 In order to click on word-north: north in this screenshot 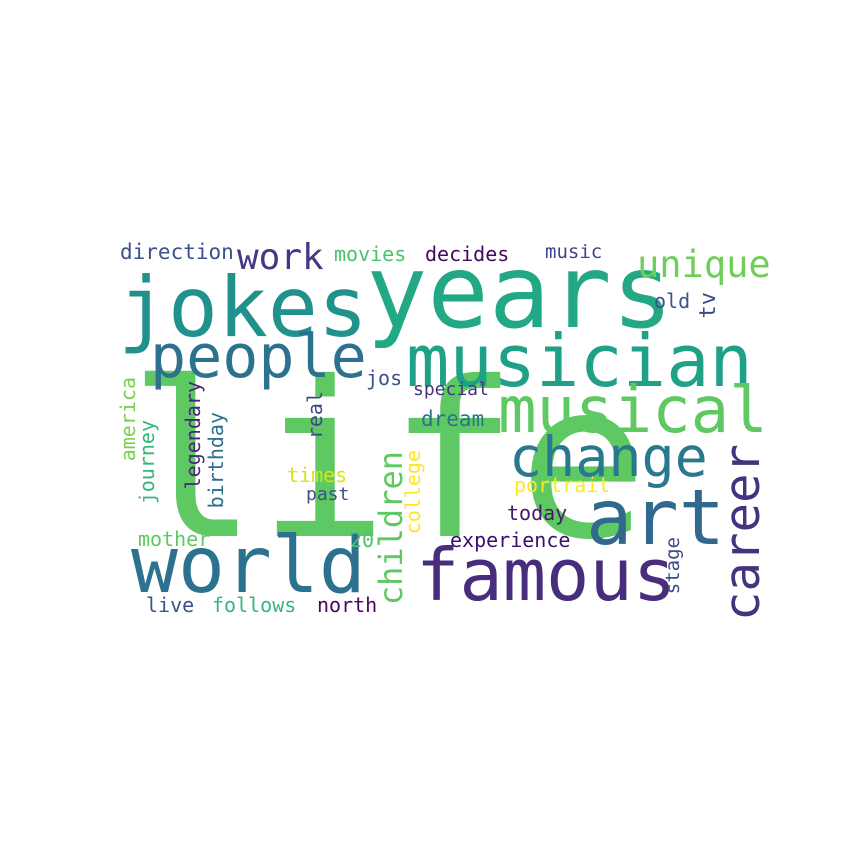, I will do `click(347, 605)`.